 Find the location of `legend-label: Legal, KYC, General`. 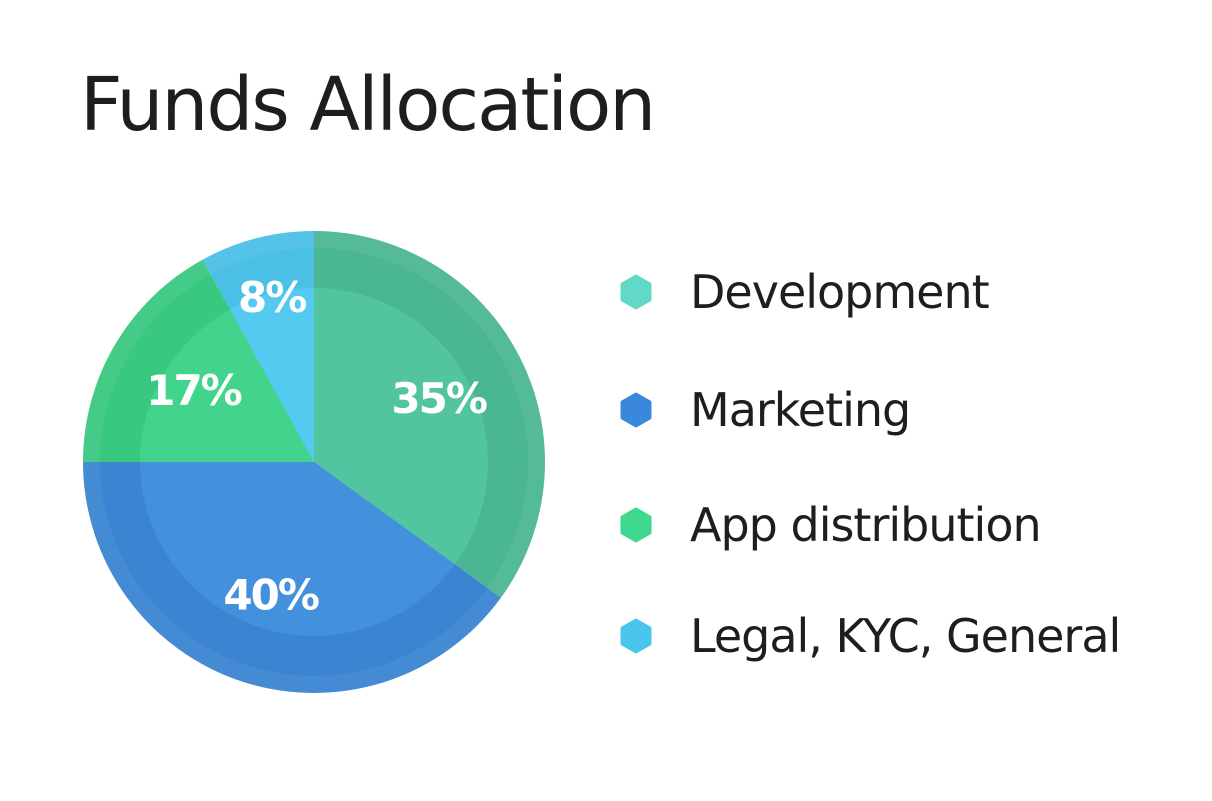

legend-label: Legal, KYC, General is located at coordinates (905, 636).